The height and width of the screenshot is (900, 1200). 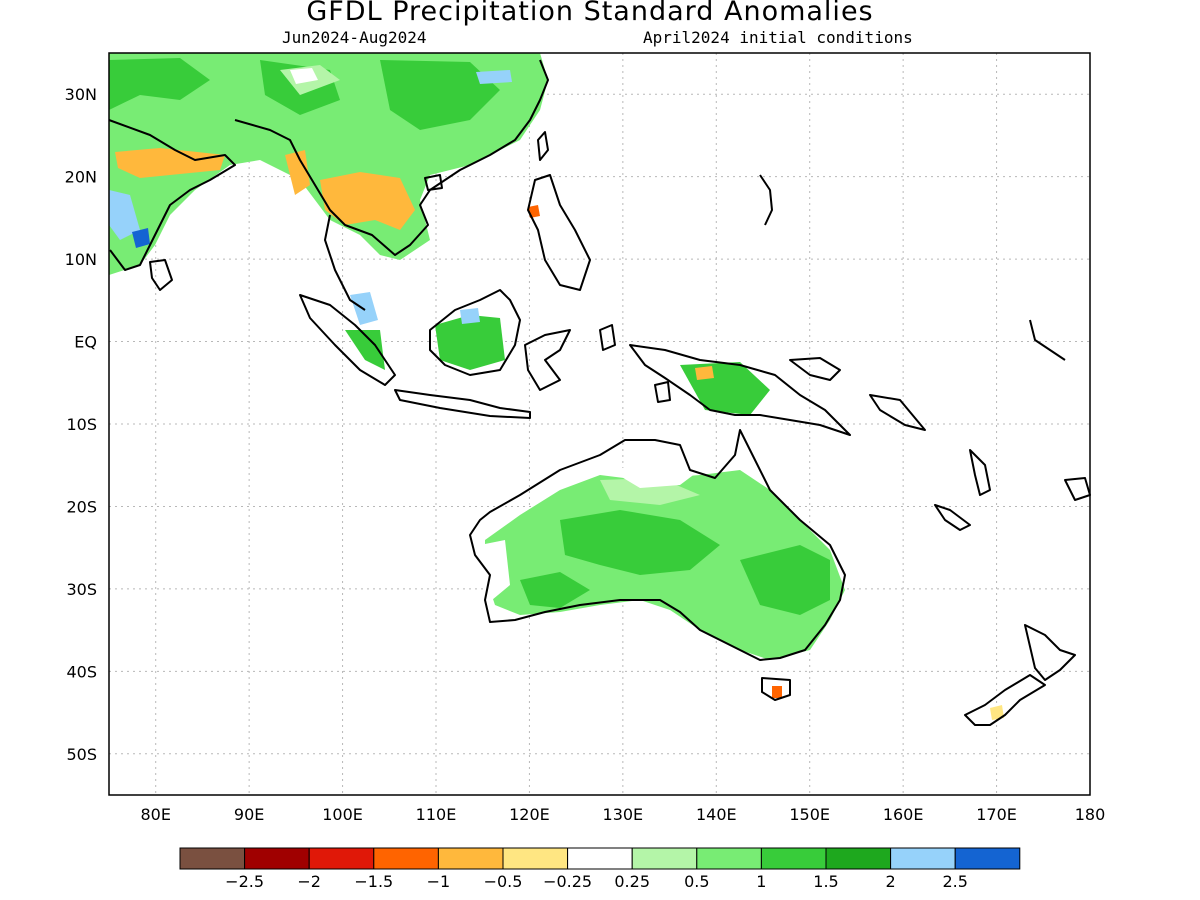 I want to click on lon-tick-label: 160E, so click(x=903, y=814).